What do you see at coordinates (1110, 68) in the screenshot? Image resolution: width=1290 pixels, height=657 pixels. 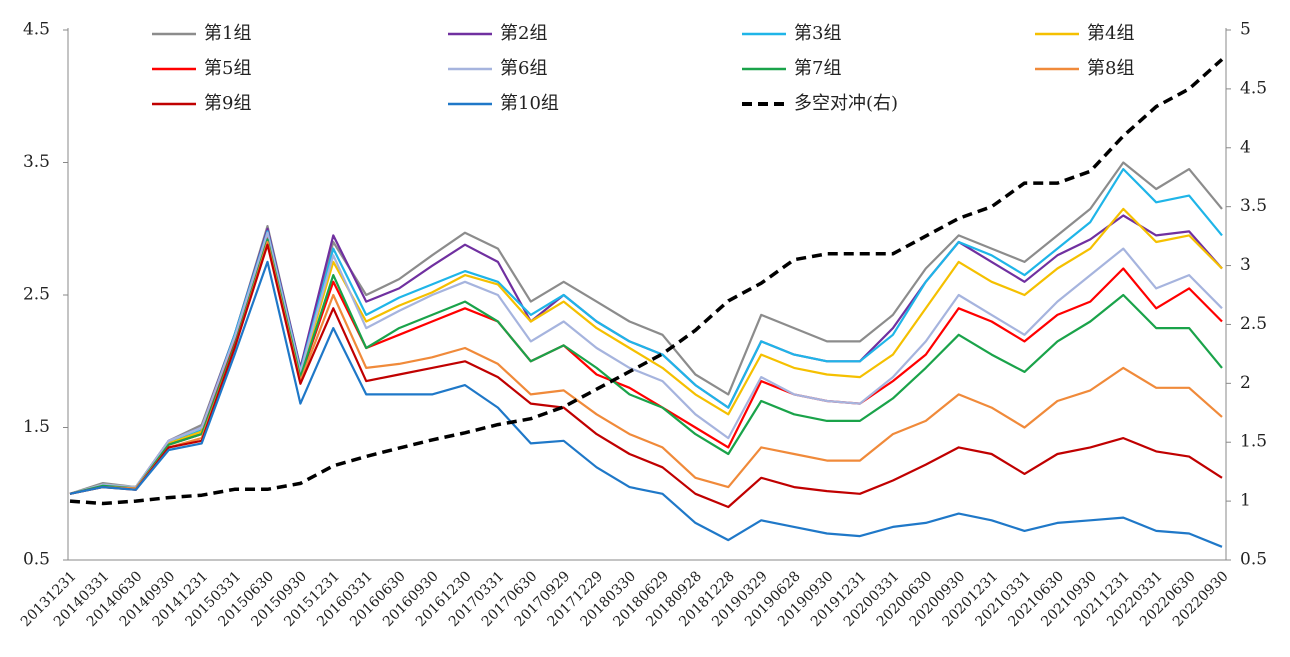 I see `legend-label: 第8组` at bounding box center [1110, 68].